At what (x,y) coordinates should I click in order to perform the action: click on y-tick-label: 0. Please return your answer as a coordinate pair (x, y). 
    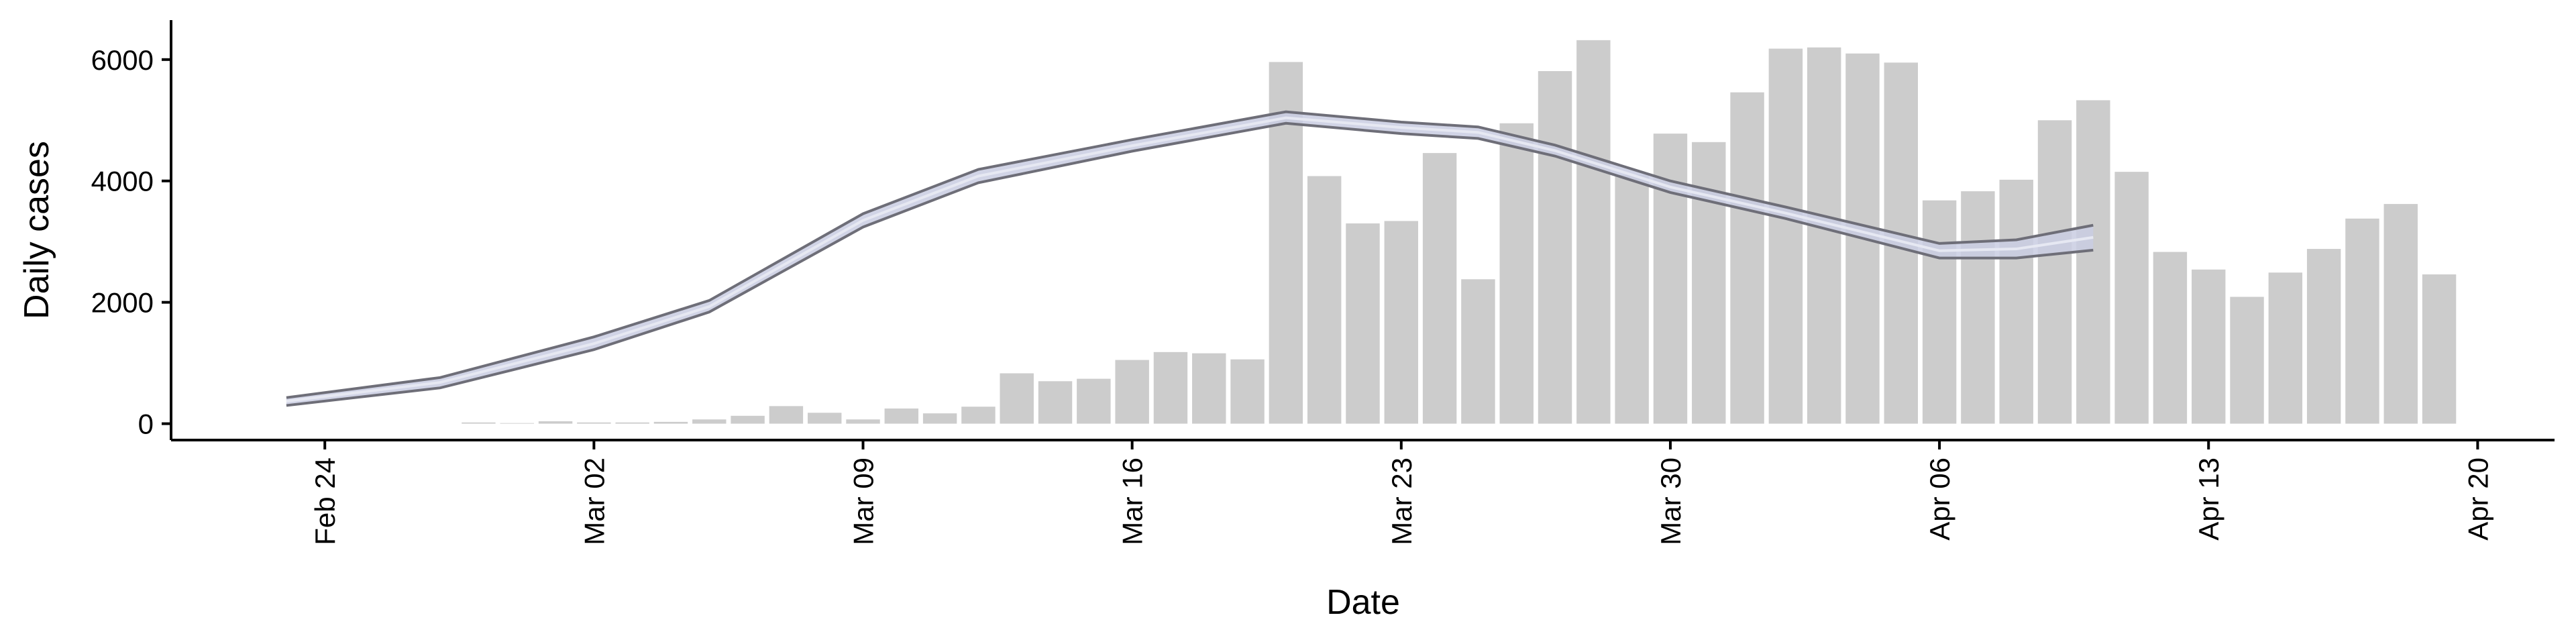
    Looking at the image, I should click on (146, 424).